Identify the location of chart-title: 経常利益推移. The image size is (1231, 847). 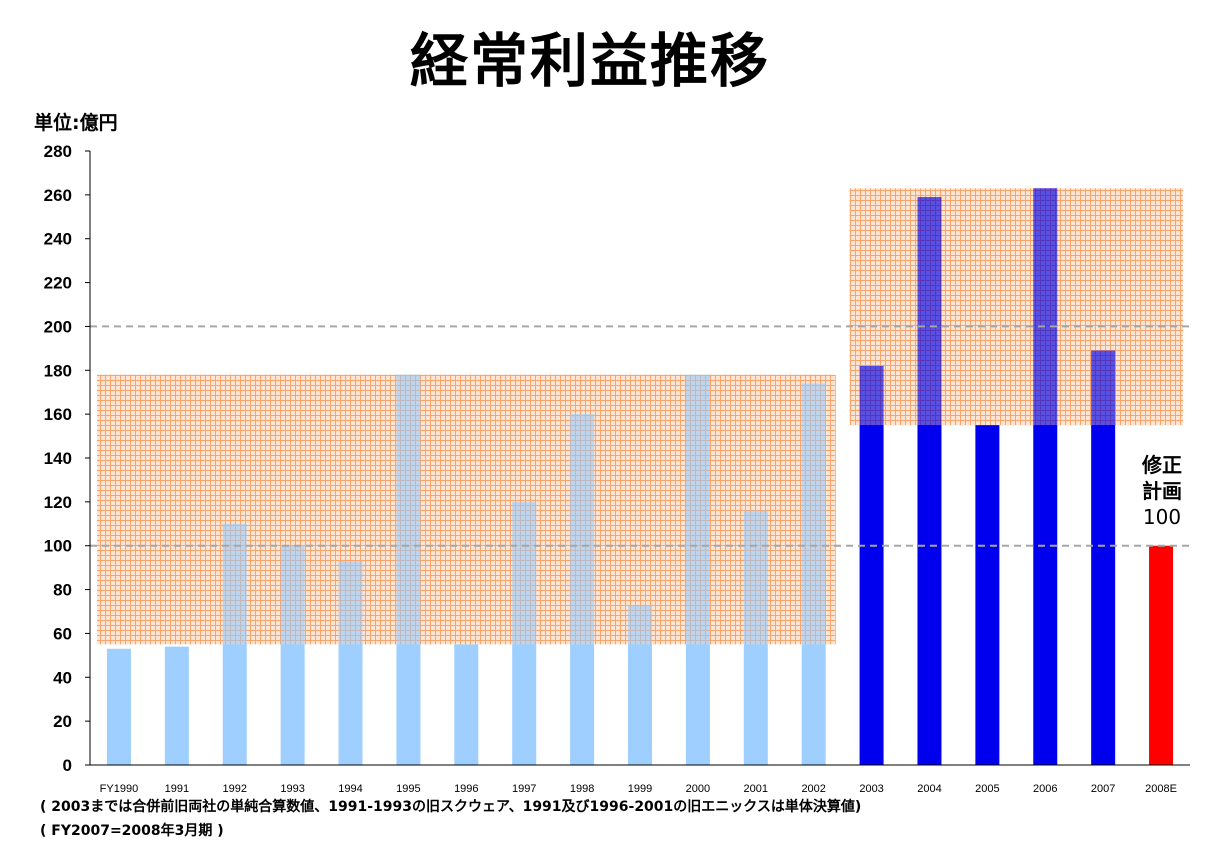
(589, 61).